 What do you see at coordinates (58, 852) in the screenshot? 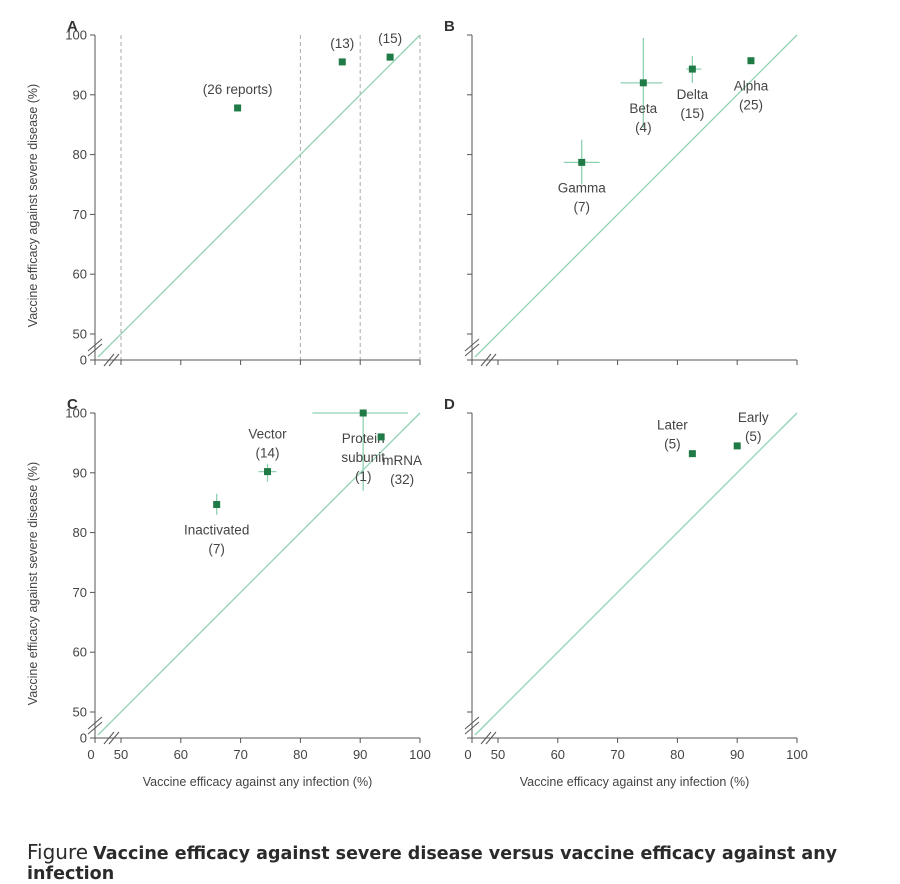
I see `caption-lead: Figure` at bounding box center [58, 852].